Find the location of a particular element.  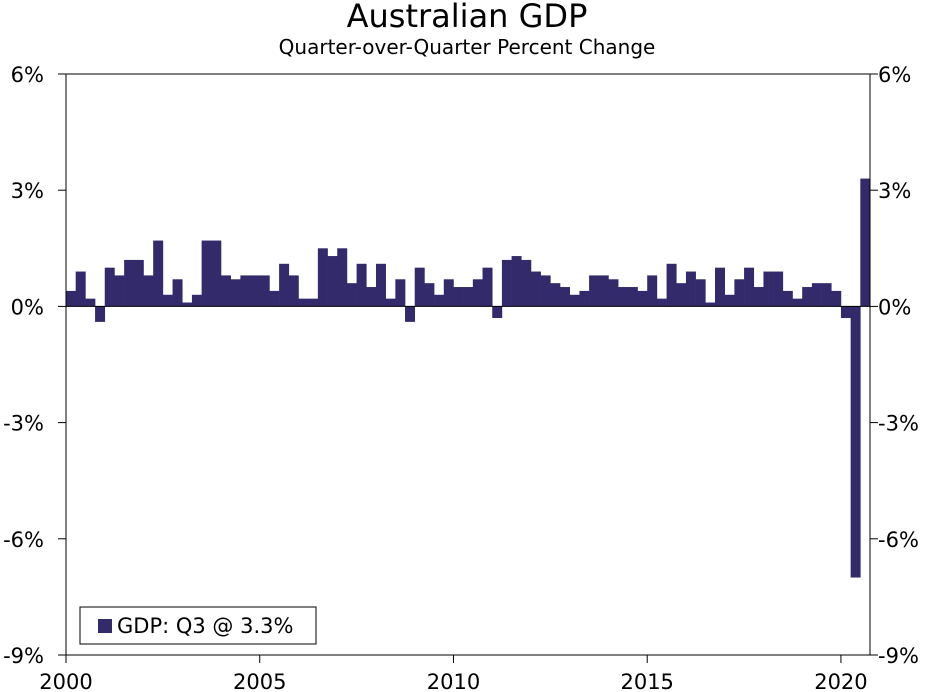

y-tick-label-left: -3% is located at coordinates (23, 424).